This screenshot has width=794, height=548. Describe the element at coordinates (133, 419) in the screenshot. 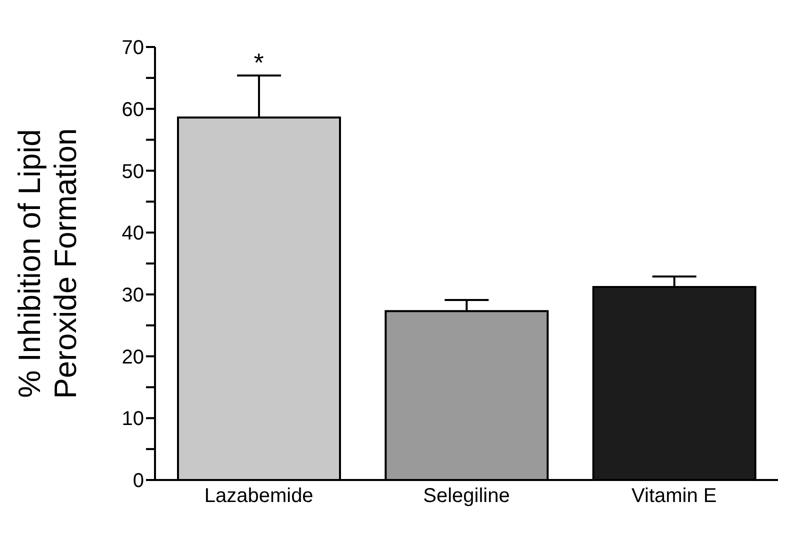

I see `y-tick-label: 10` at that location.